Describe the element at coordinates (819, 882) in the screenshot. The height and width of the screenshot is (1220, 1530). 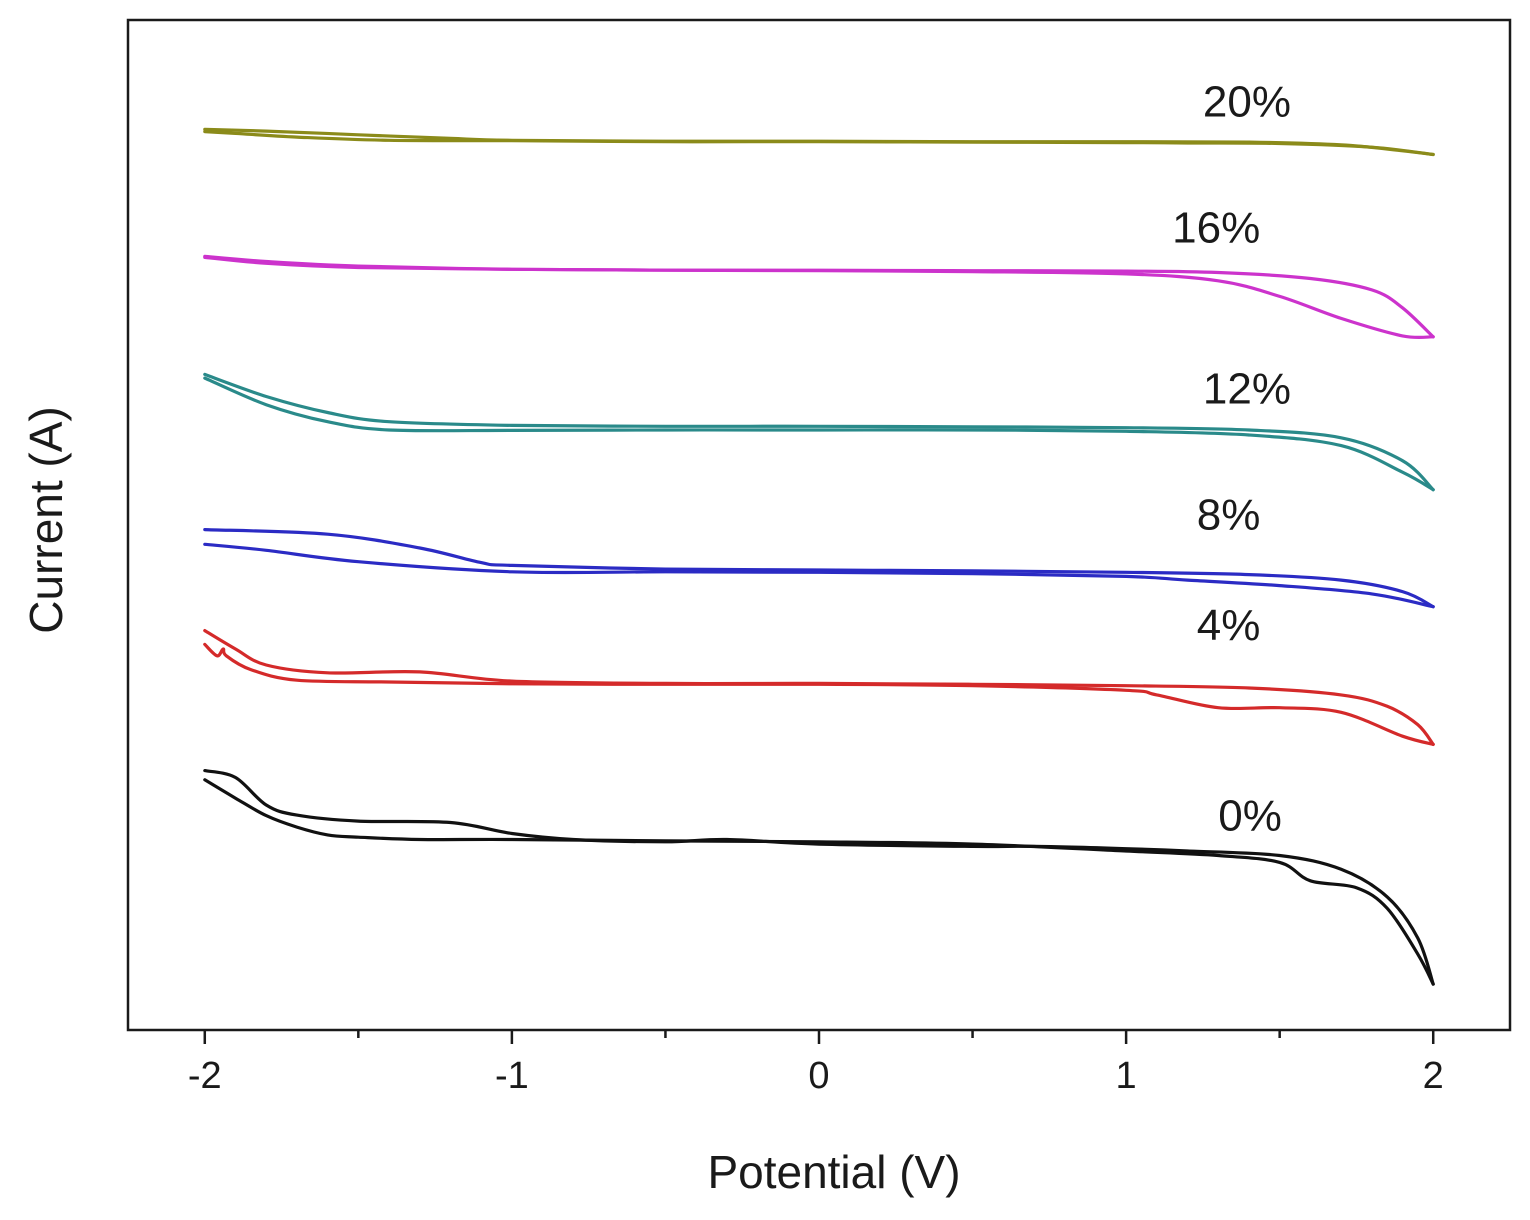
I see `curve-0pct-forward-scan` at that location.